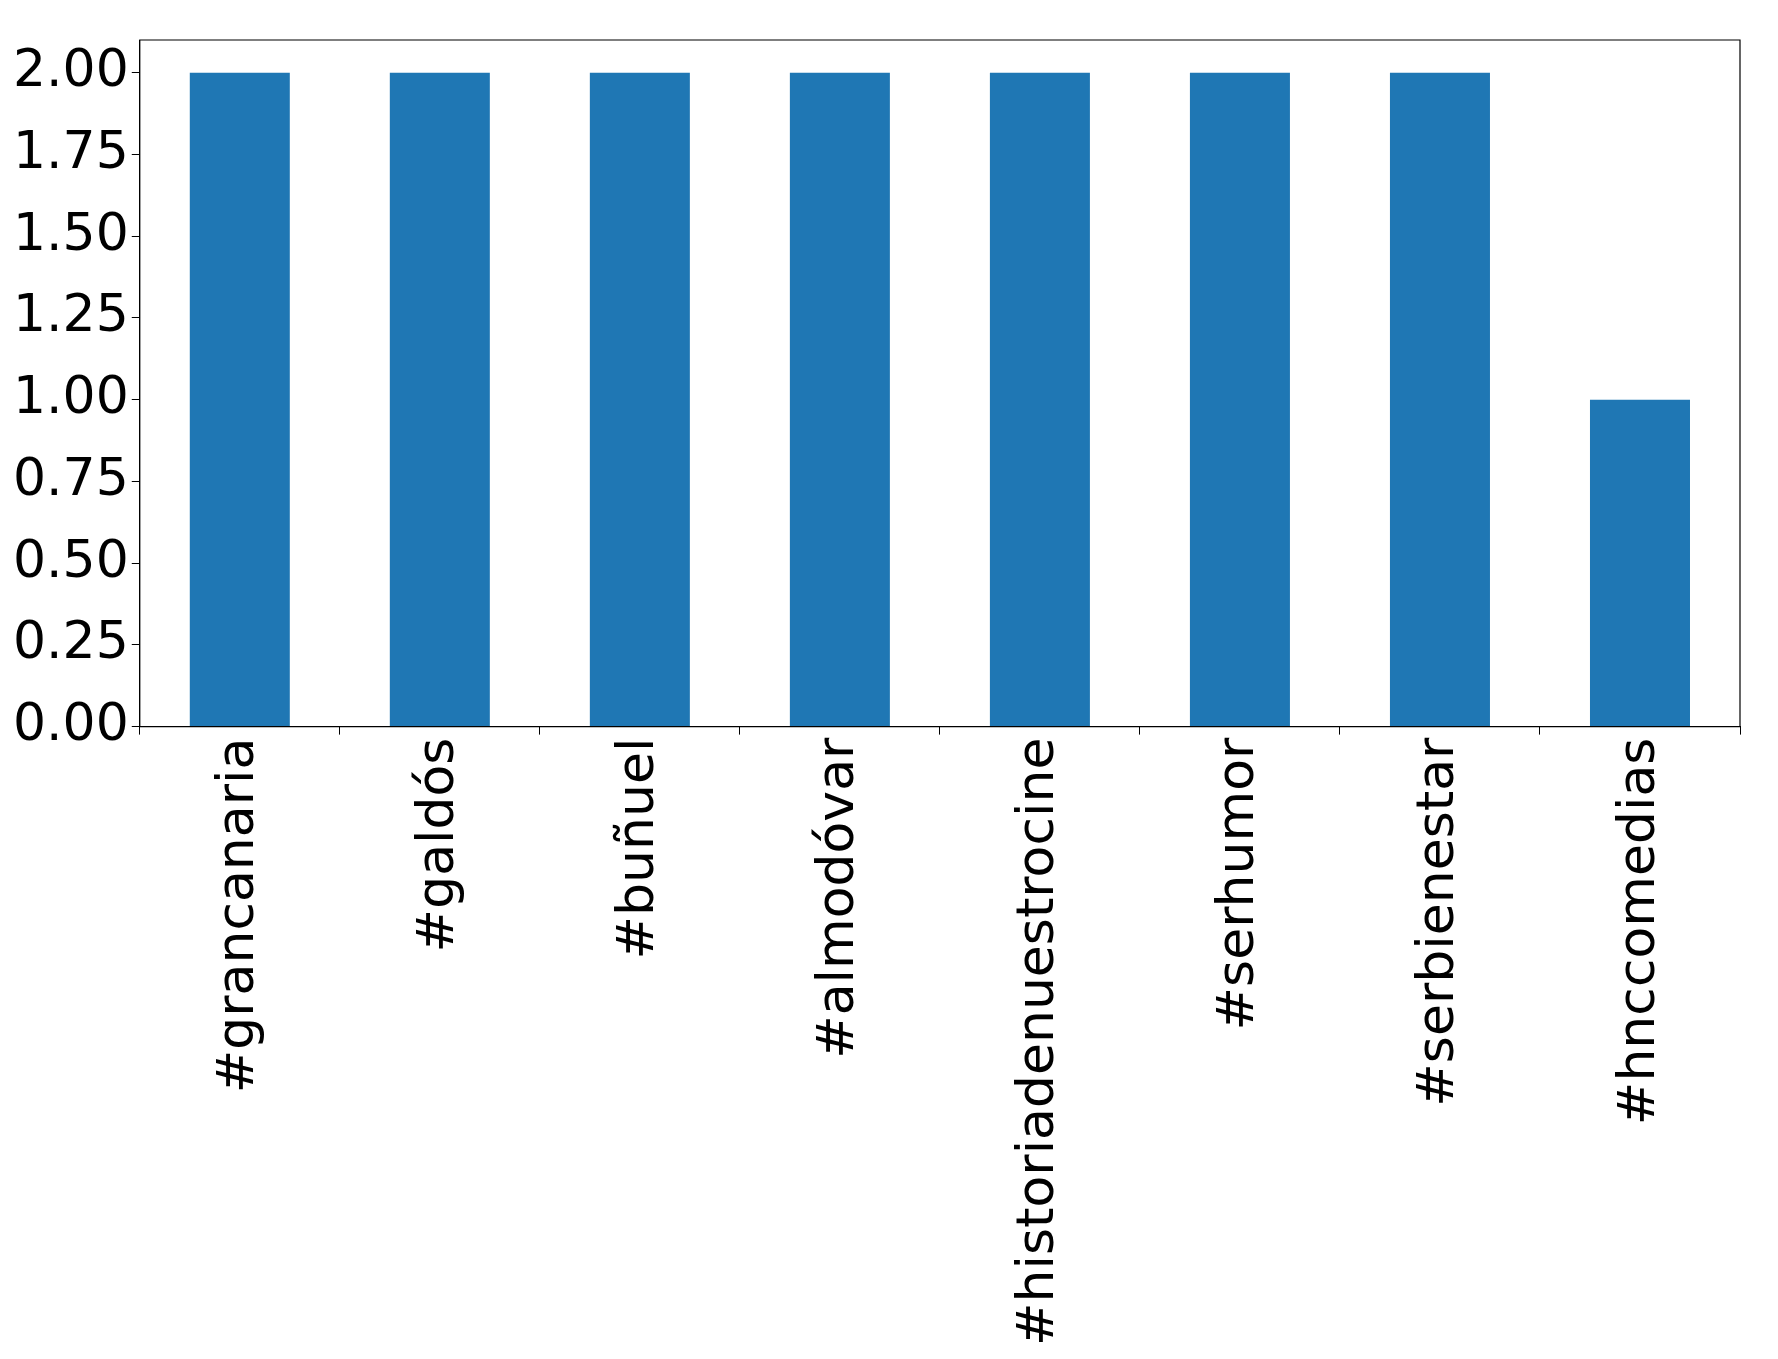 The height and width of the screenshot is (1359, 1778). Describe the element at coordinates (71, 149) in the screenshot. I see `y-tick-label: 1.75` at that location.